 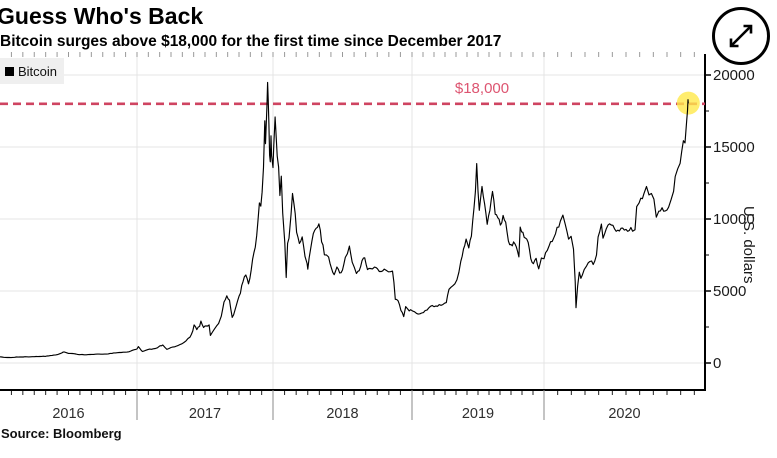 What do you see at coordinates (624, 414) in the screenshot?
I see `x-tick-label: 2020` at bounding box center [624, 414].